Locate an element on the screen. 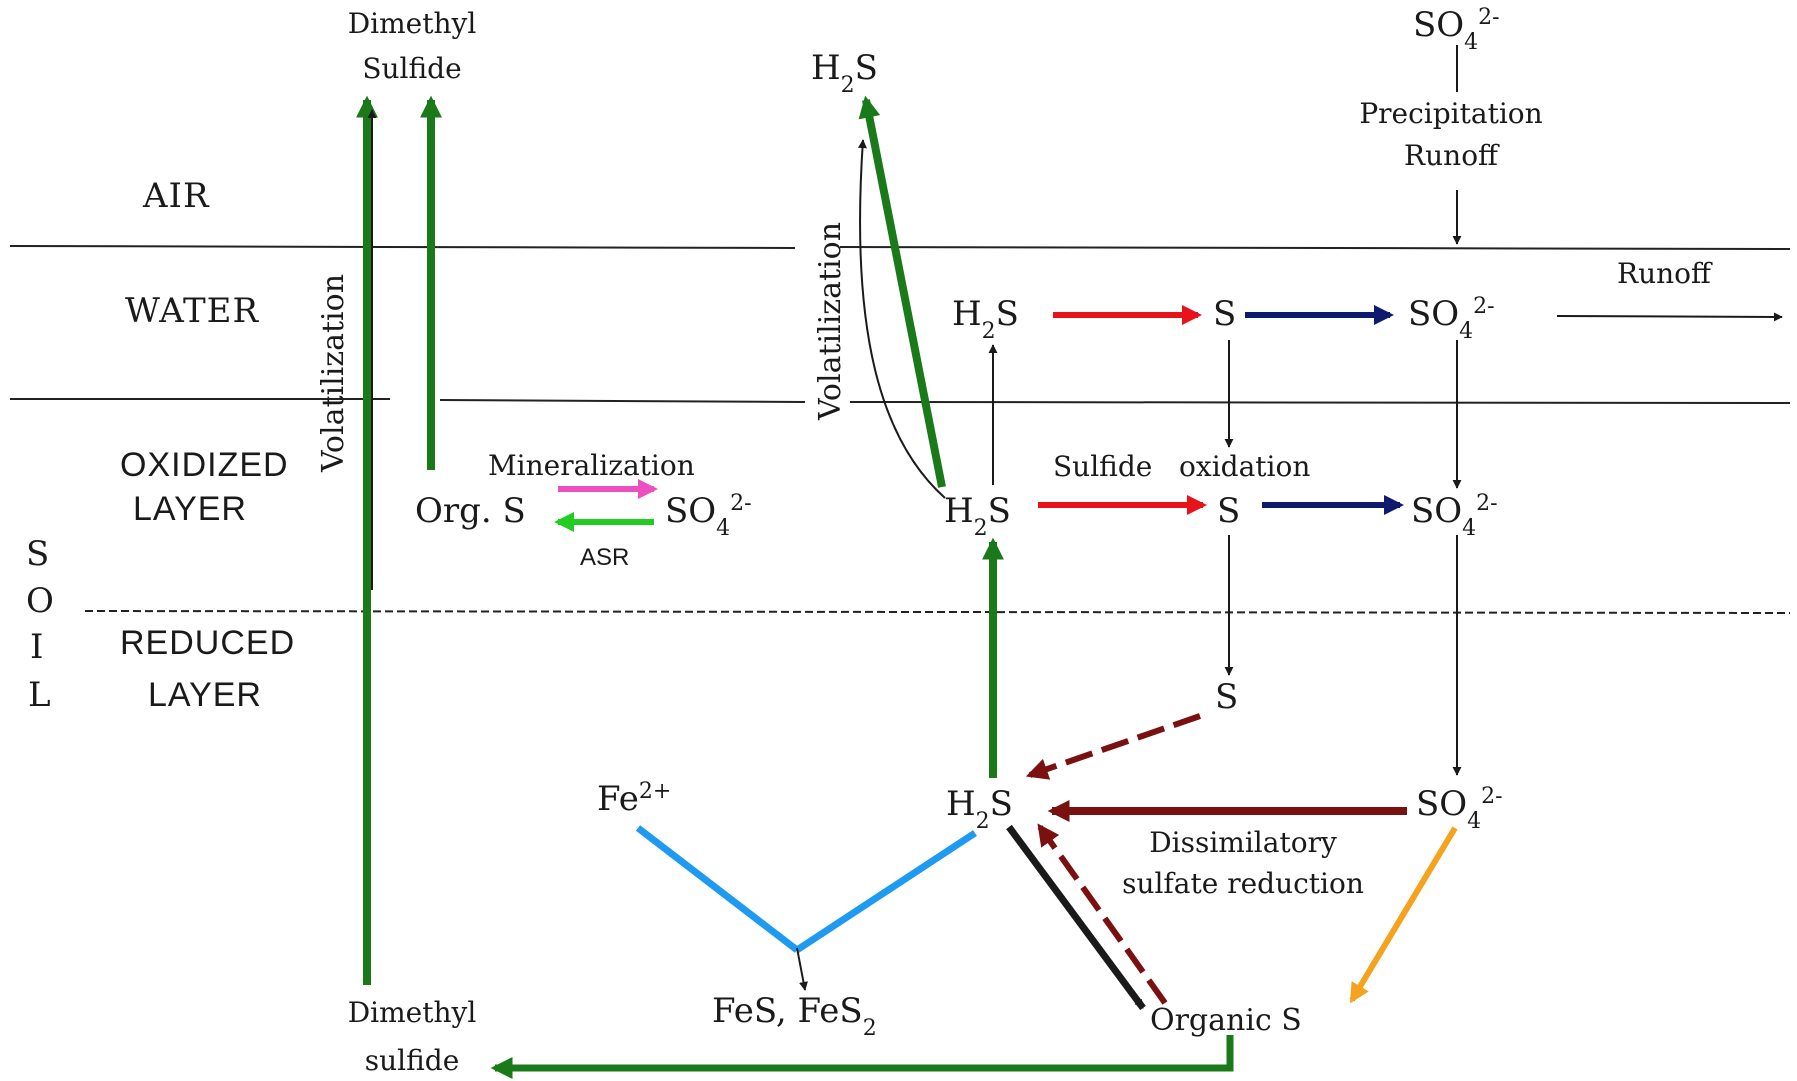 The height and width of the screenshot is (1081, 1797). soil-letter: L is located at coordinates (40, 695).